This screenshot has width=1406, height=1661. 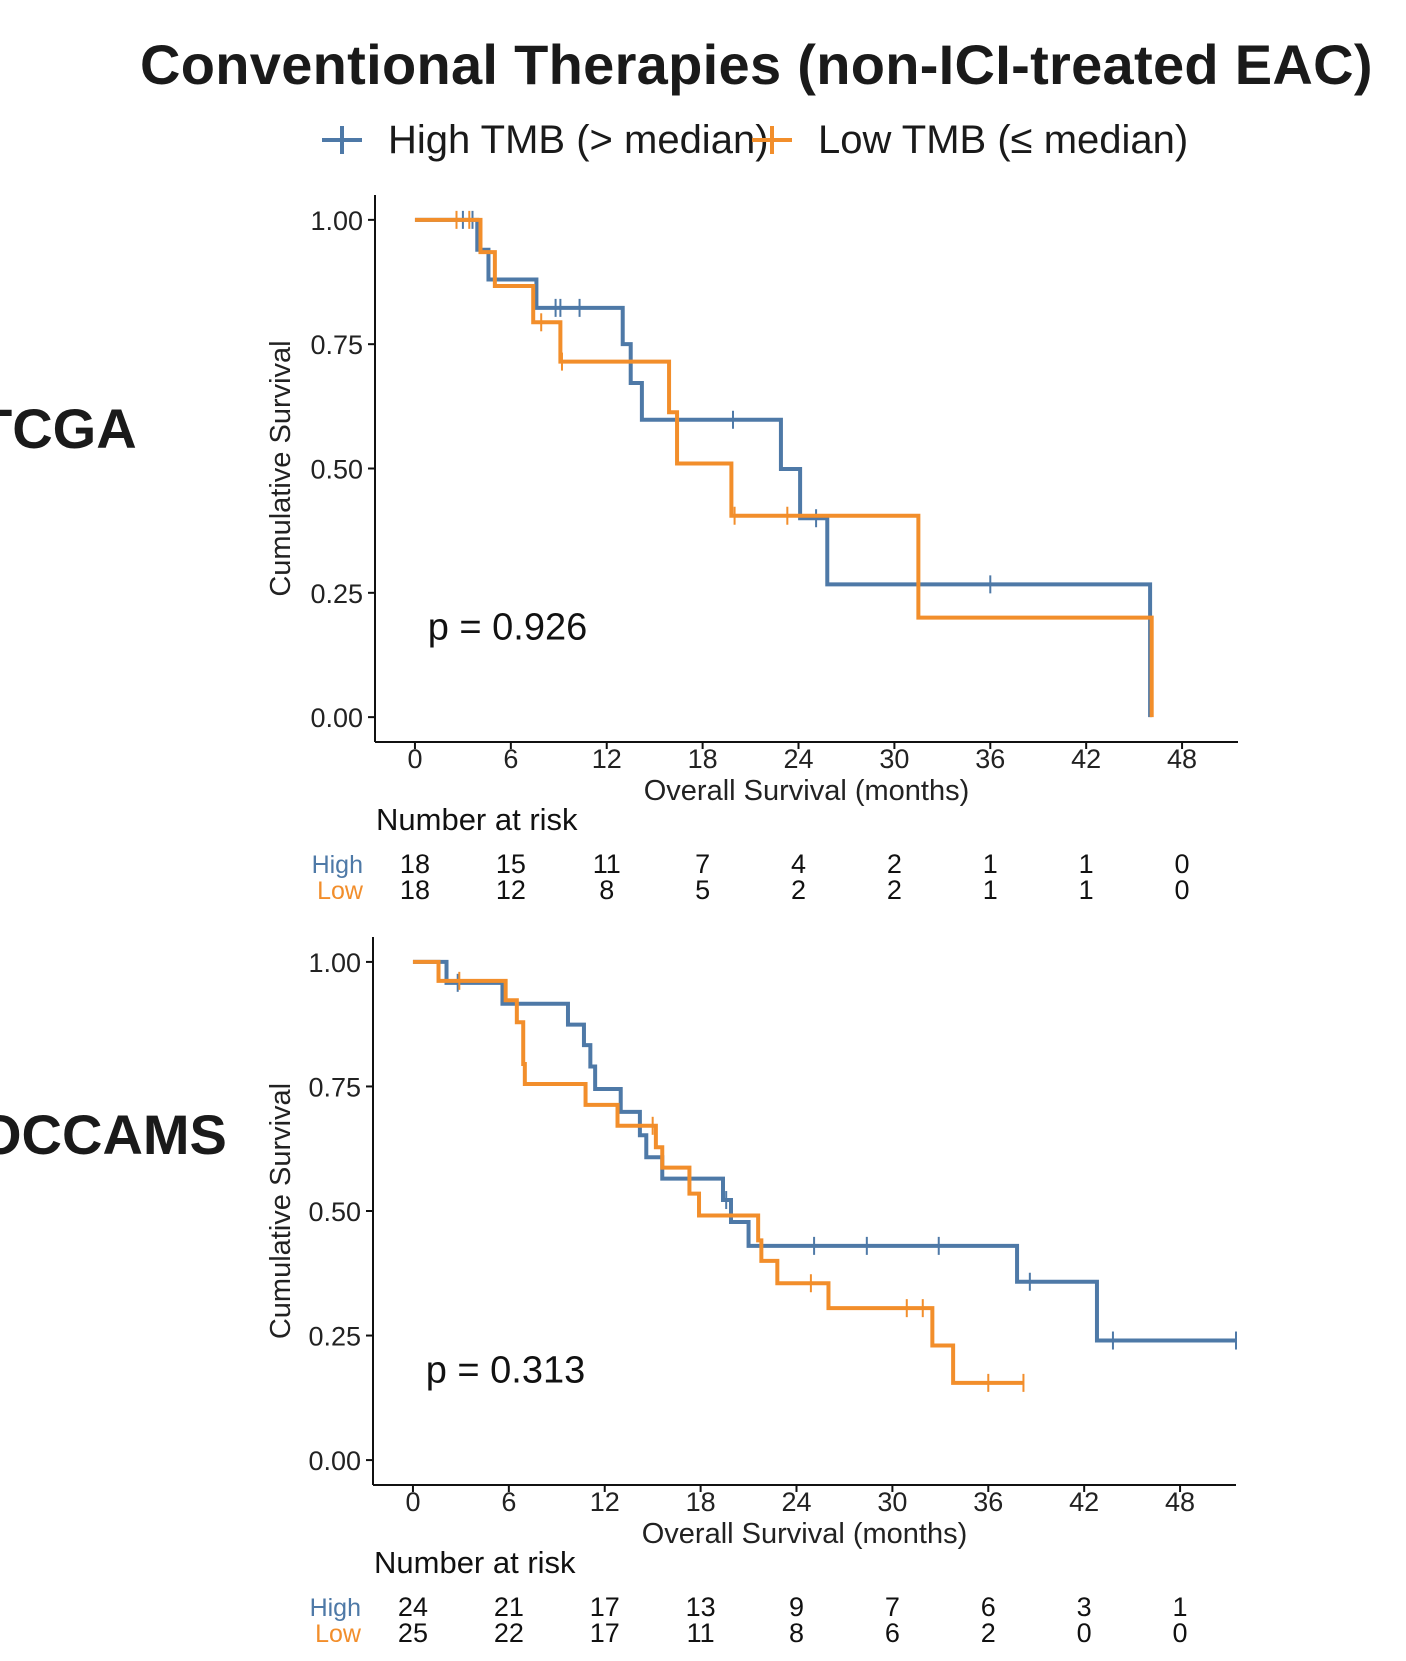 I want to click on legend-item-low: Low TMB (≤ median), so click(x=969, y=140).